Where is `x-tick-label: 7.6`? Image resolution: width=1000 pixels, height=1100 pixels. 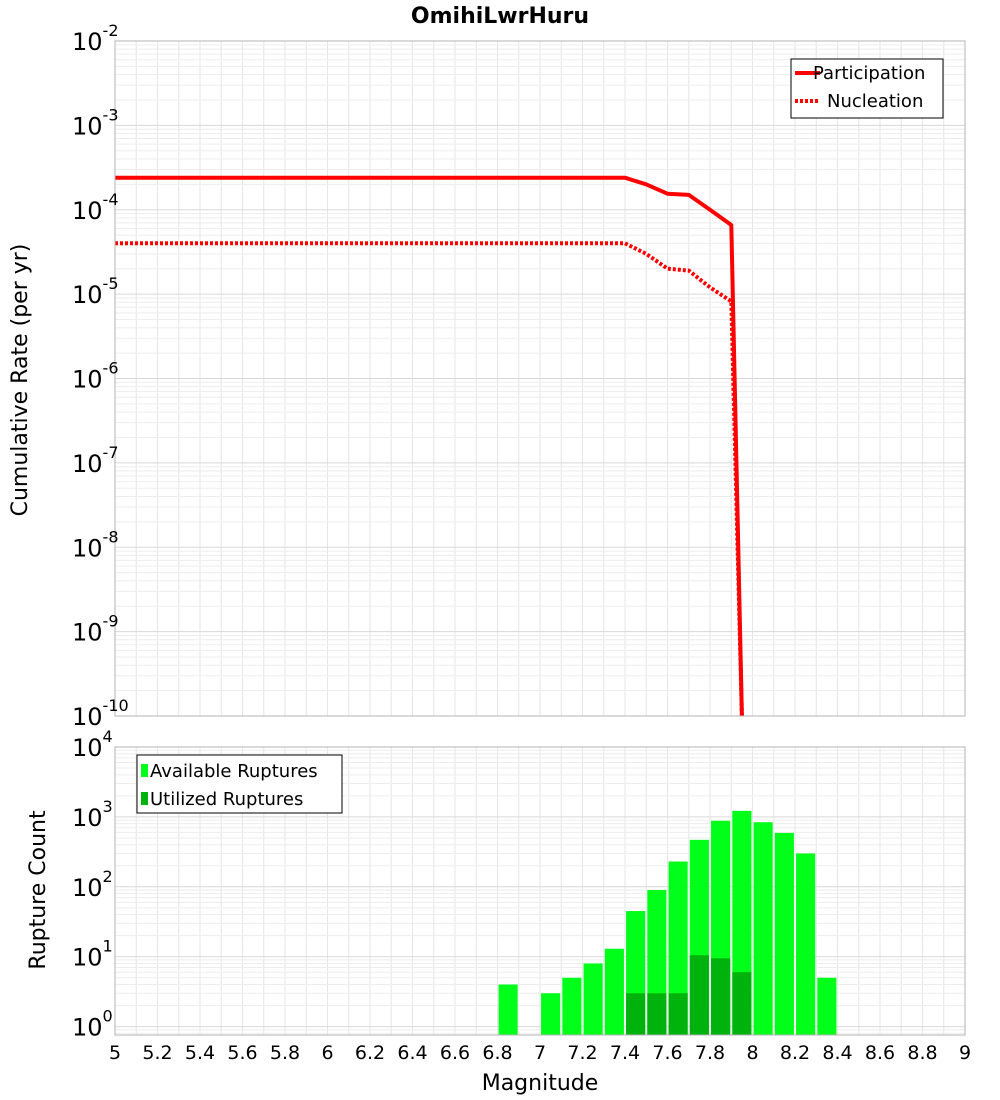
x-tick-label: 7.6 is located at coordinates (667, 1053).